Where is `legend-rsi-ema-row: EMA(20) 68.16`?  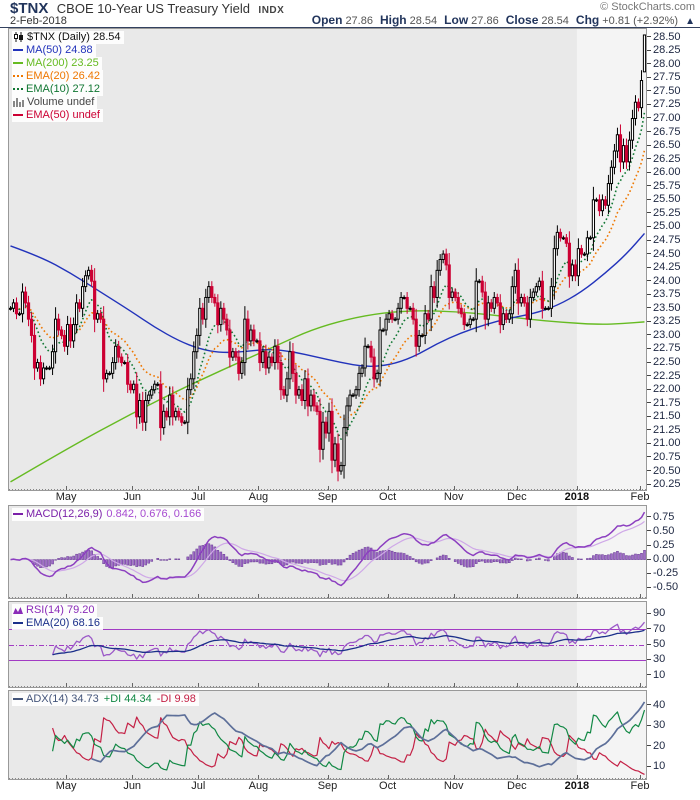 legend-rsi-ema-row: EMA(20) 68.16 is located at coordinates (57, 623).